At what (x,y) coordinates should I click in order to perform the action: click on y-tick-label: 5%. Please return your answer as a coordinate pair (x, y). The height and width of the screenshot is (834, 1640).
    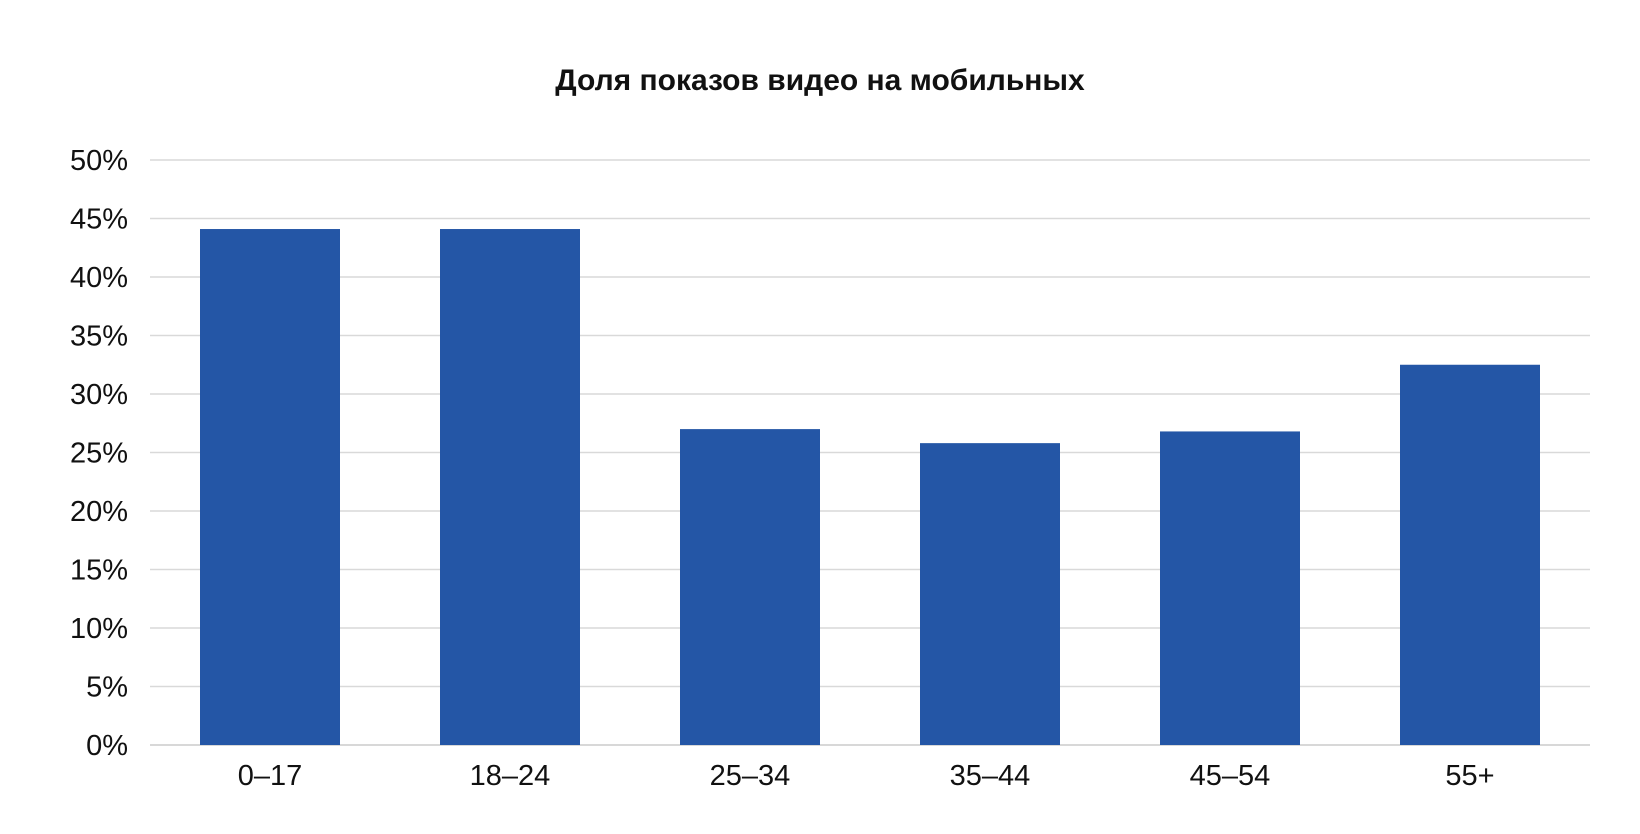
    Looking at the image, I should click on (107, 688).